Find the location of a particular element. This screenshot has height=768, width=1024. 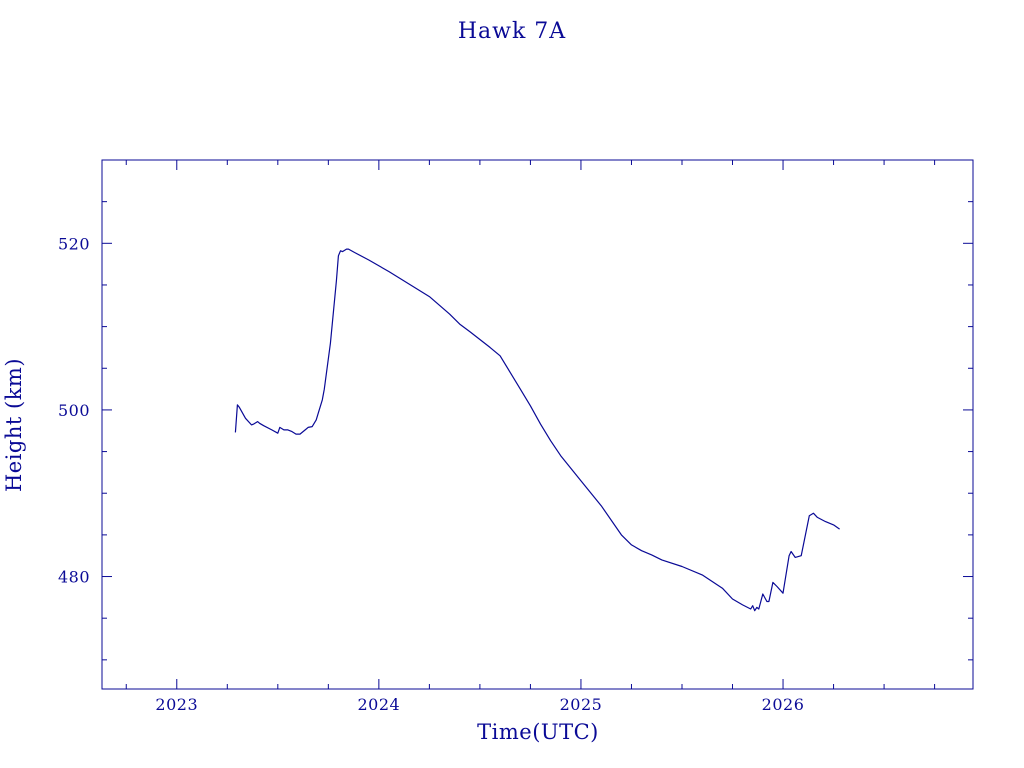

chart-title: Hawk 7A is located at coordinates (512, 31).